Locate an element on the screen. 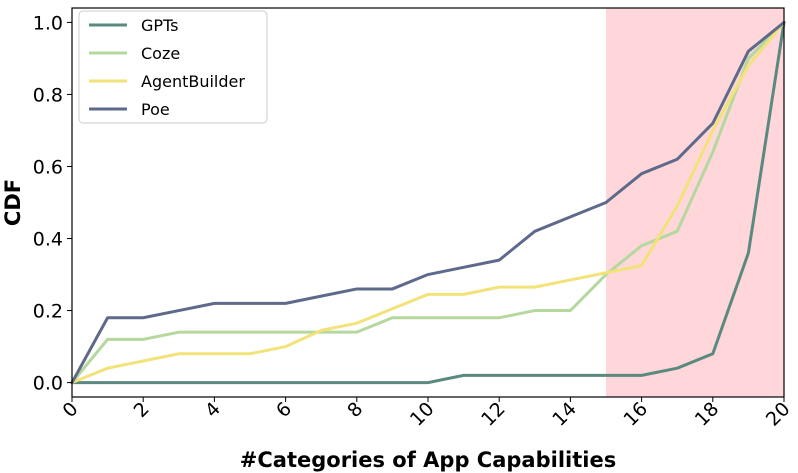 This screenshot has width=798, height=473. legend-box is located at coordinates (173, 67).